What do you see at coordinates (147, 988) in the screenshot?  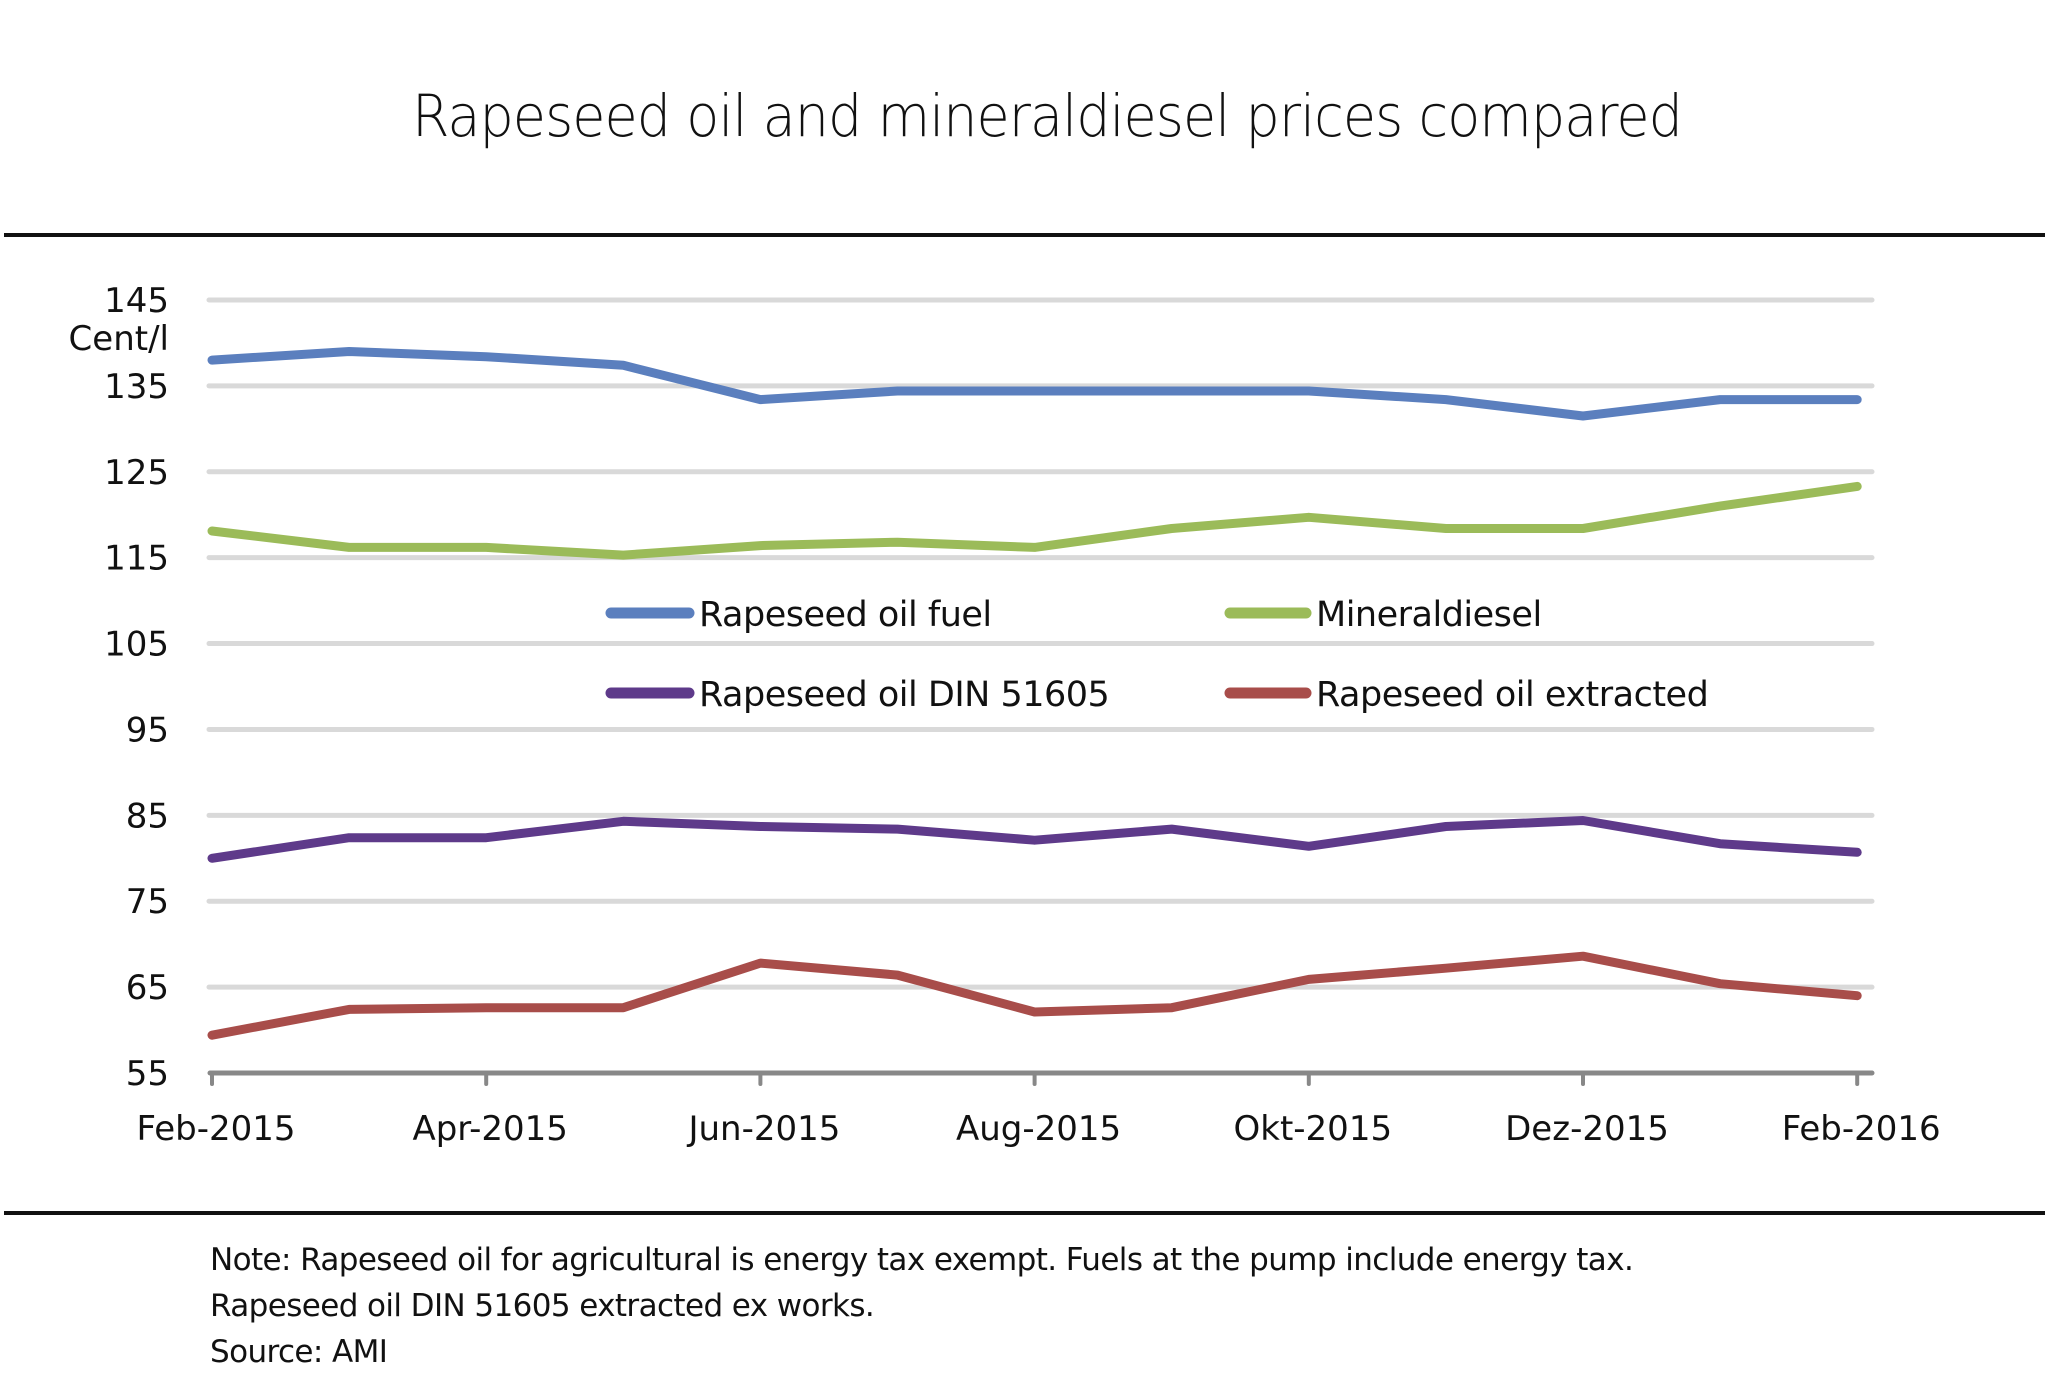 I see `y-tick-label: 65` at bounding box center [147, 988].